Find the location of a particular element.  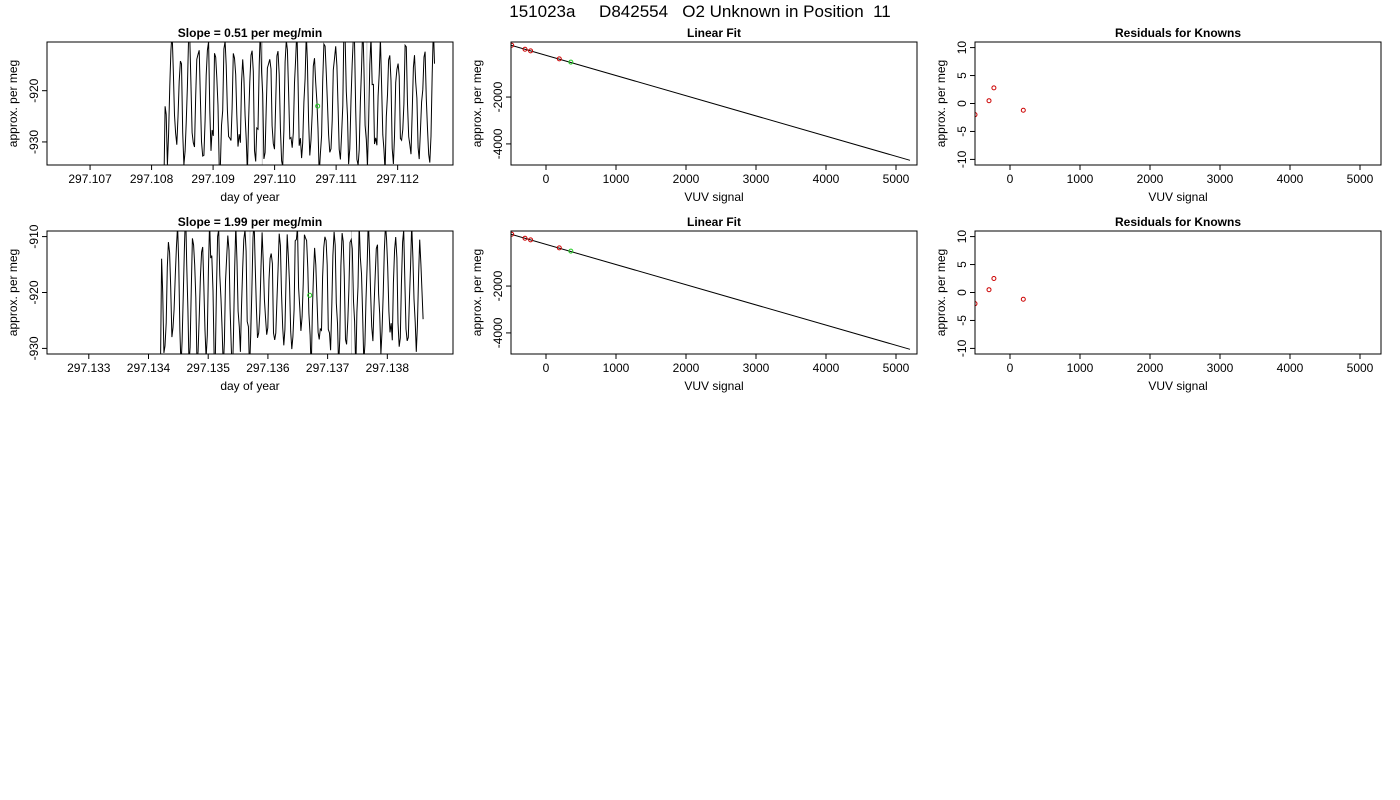

x-tick-label: 297.110 is located at coordinates (274, 179).